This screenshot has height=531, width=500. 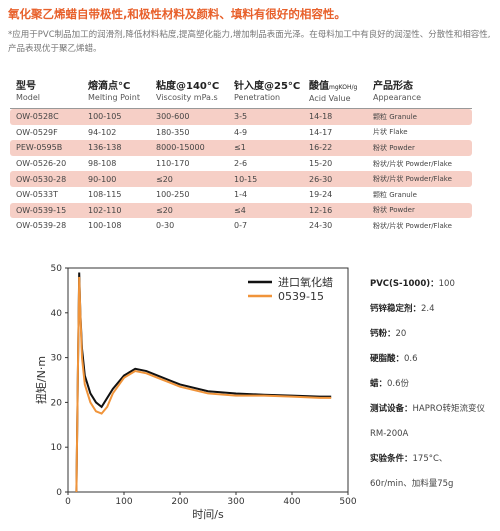 I want to click on header-en: Penetration, so click(x=257, y=97).